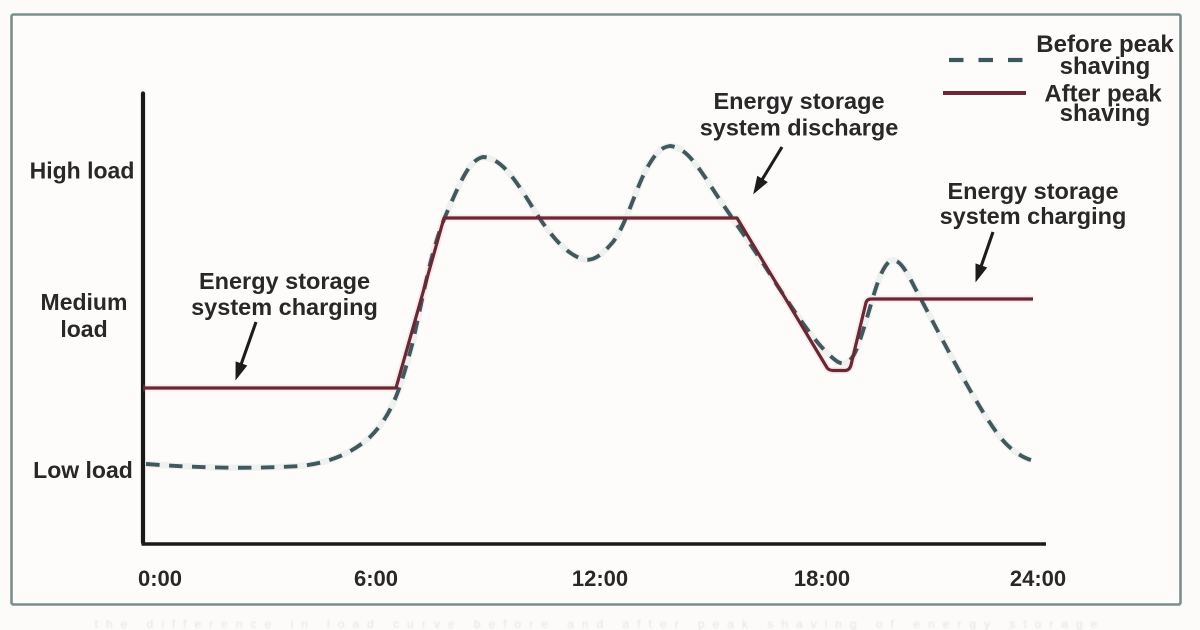 The height and width of the screenshot is (630, 1200). I want to click on svg-text: 6:00, so click(376, 578).